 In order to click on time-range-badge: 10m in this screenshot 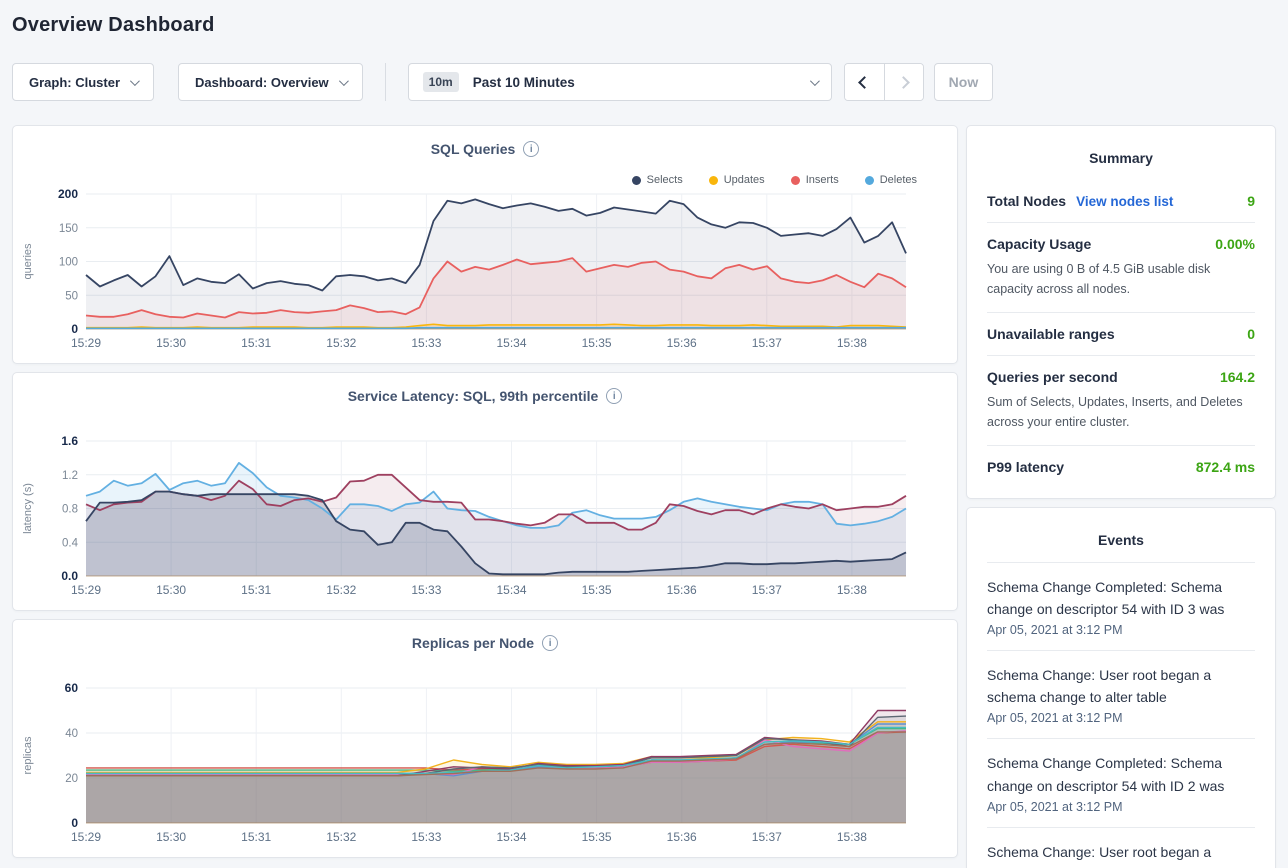, I will do `click(440, 82)`.